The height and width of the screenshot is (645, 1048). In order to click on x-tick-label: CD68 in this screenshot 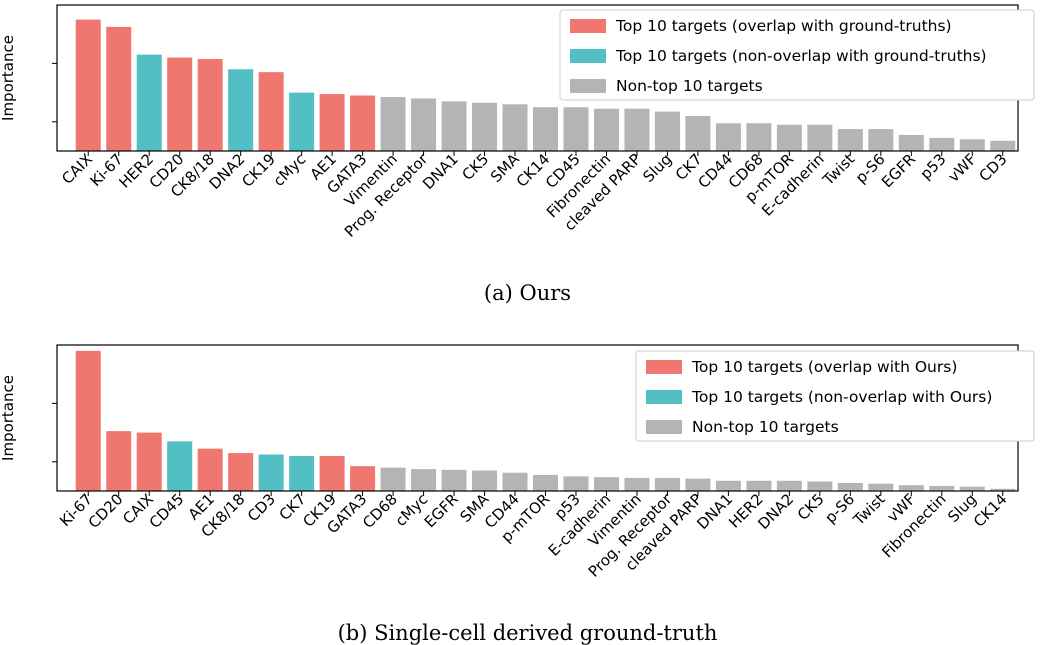, I will do `click(380, 511)`.